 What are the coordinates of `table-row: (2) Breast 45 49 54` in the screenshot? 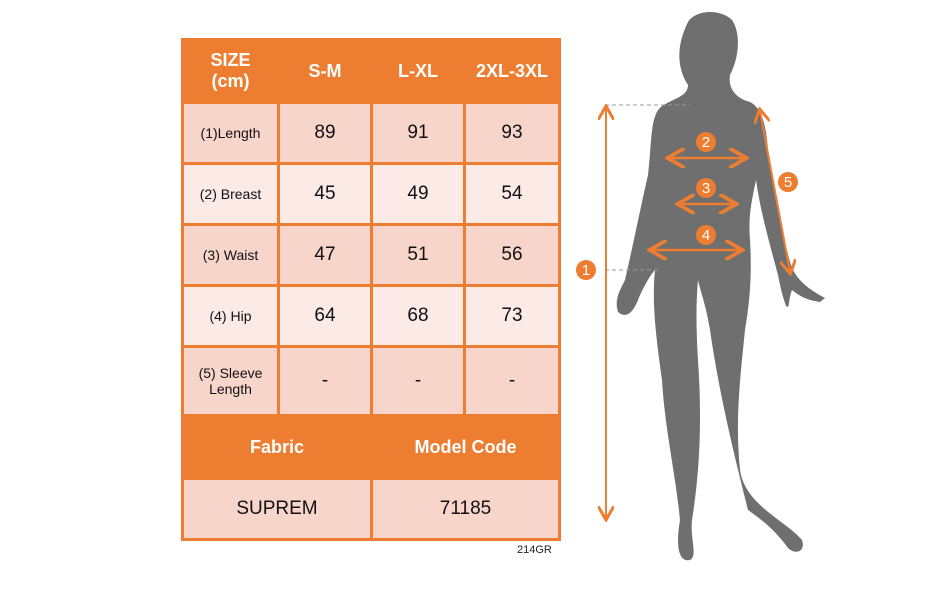 It's located at (371, 194).